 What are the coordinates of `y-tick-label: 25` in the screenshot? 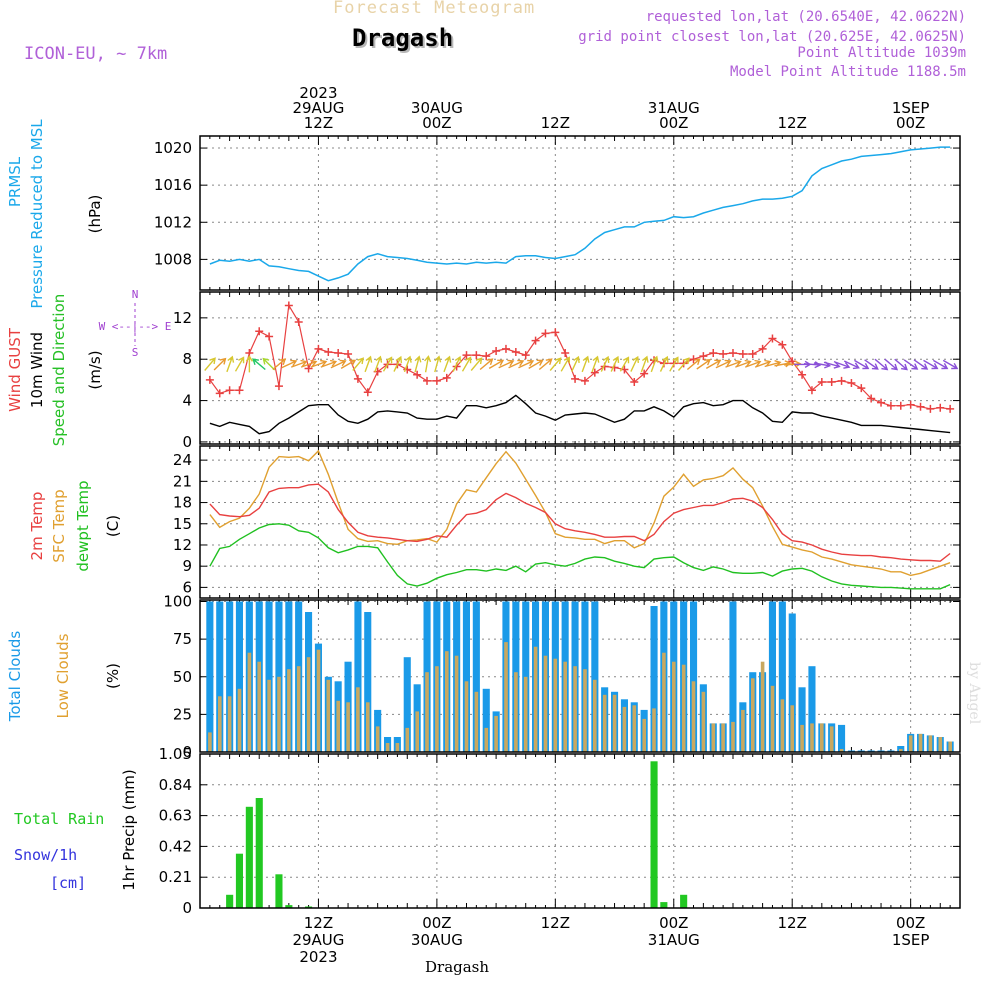 It's located at (182, 714).